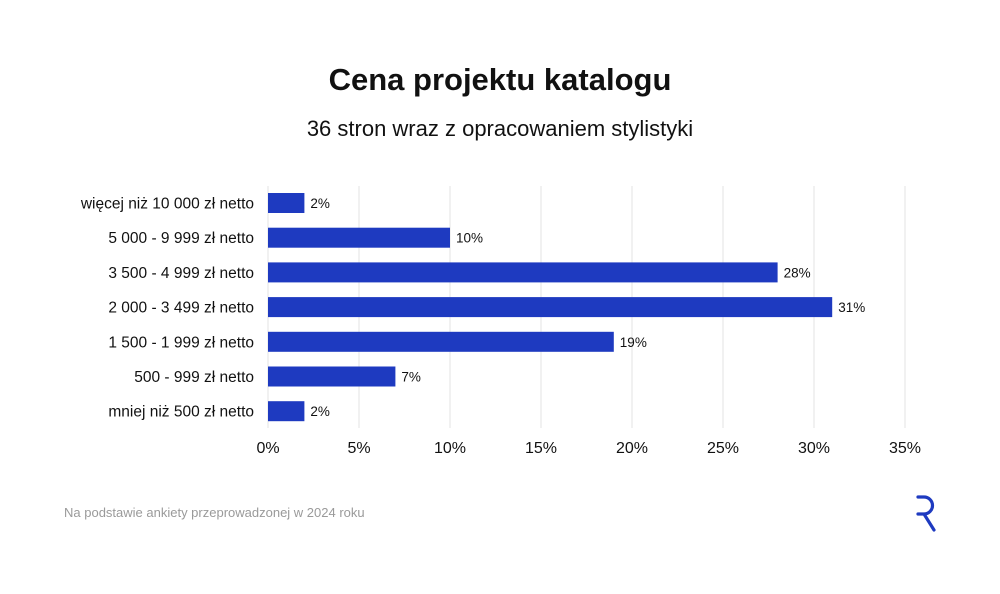 Image resolution: width=1000 pixels, height=594 pixels. What do you see at coordinates (633, 342) in the screenshot?
I see `data-label: 19%` at bounding box center [633, 342].